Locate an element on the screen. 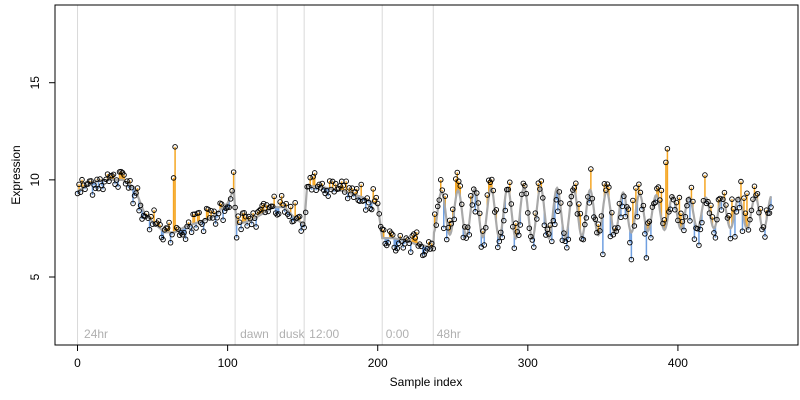 The width and height of the screenshot is (800, 400). phase-label: 12:00 is located at coordinates (324, 334).